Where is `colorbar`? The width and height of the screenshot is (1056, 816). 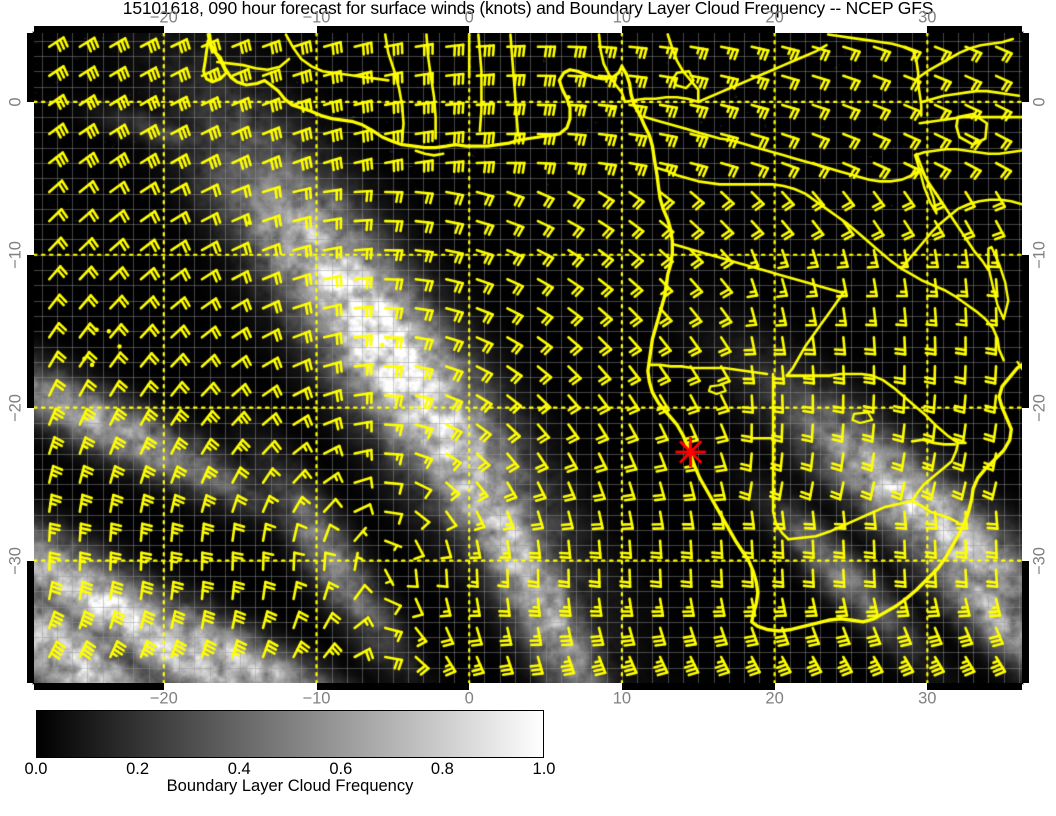 colorbar is located at coordinates (290, 734).